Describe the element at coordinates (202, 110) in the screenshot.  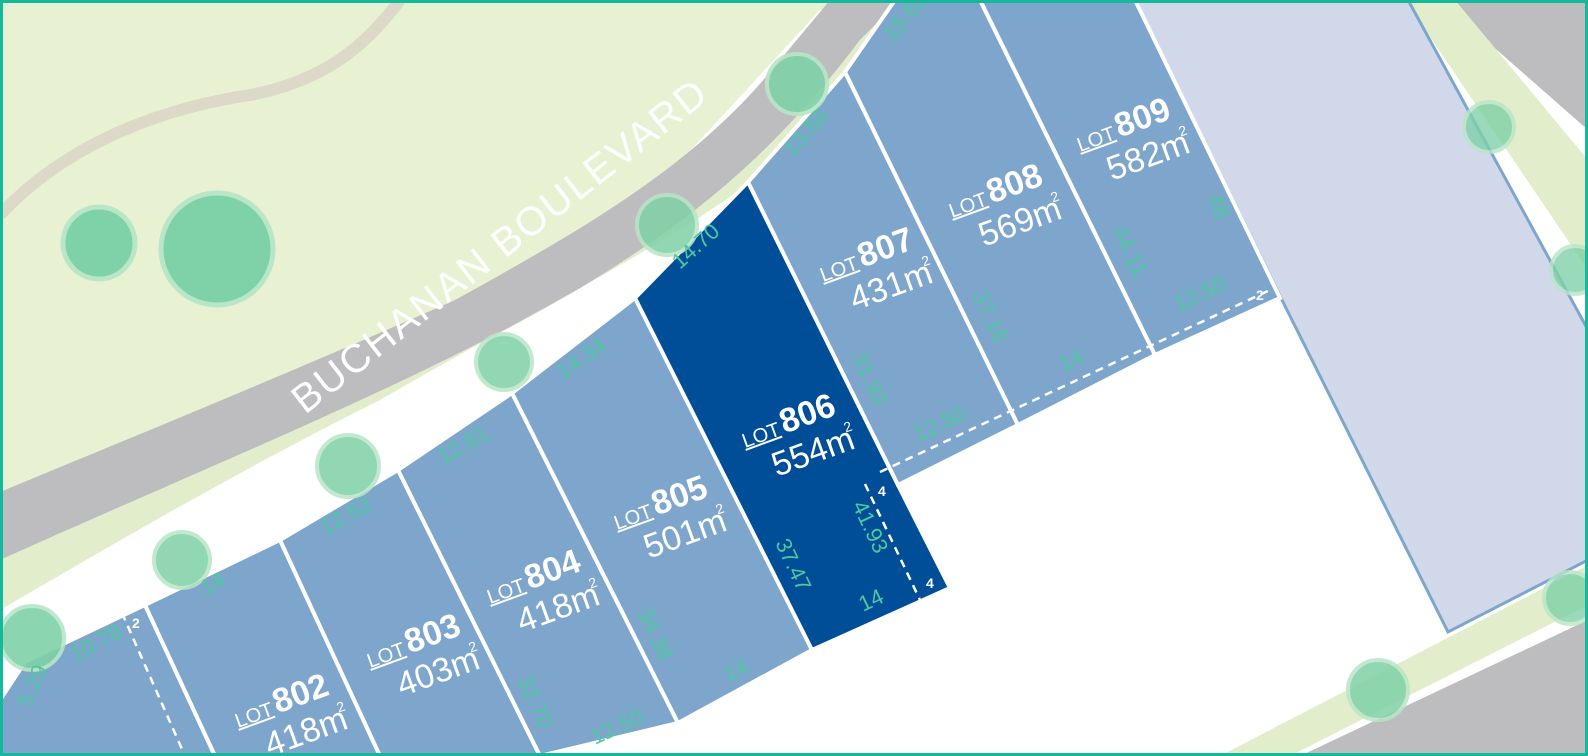
I see `park-path` at that location.